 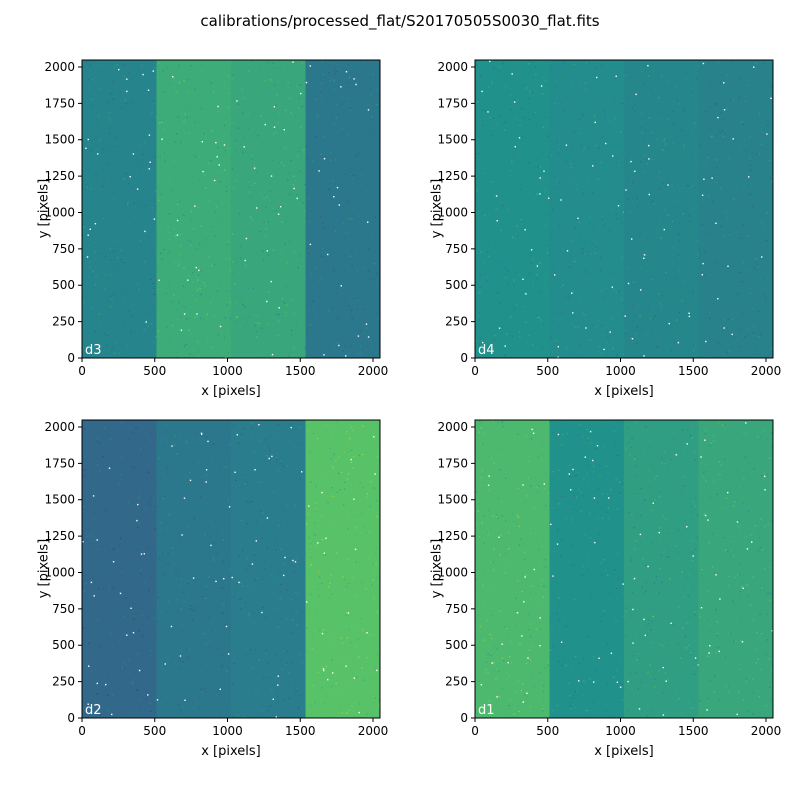 I want to click on y-tick-label: 500, so click(x=456, y=285).